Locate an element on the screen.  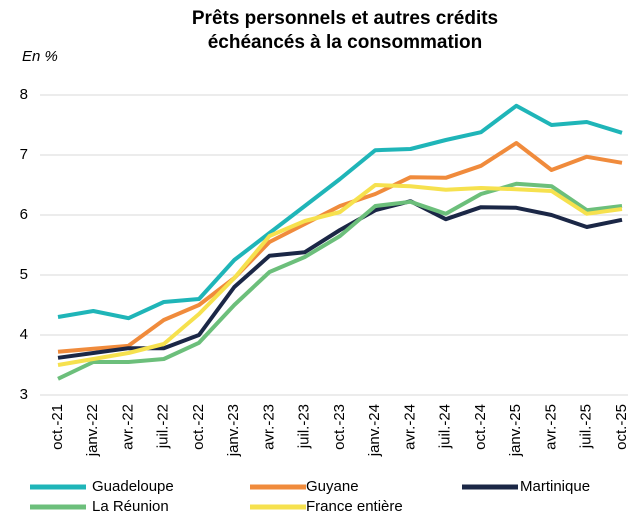
legend-label: Guadeloupe is located at coordinates (133, 486).